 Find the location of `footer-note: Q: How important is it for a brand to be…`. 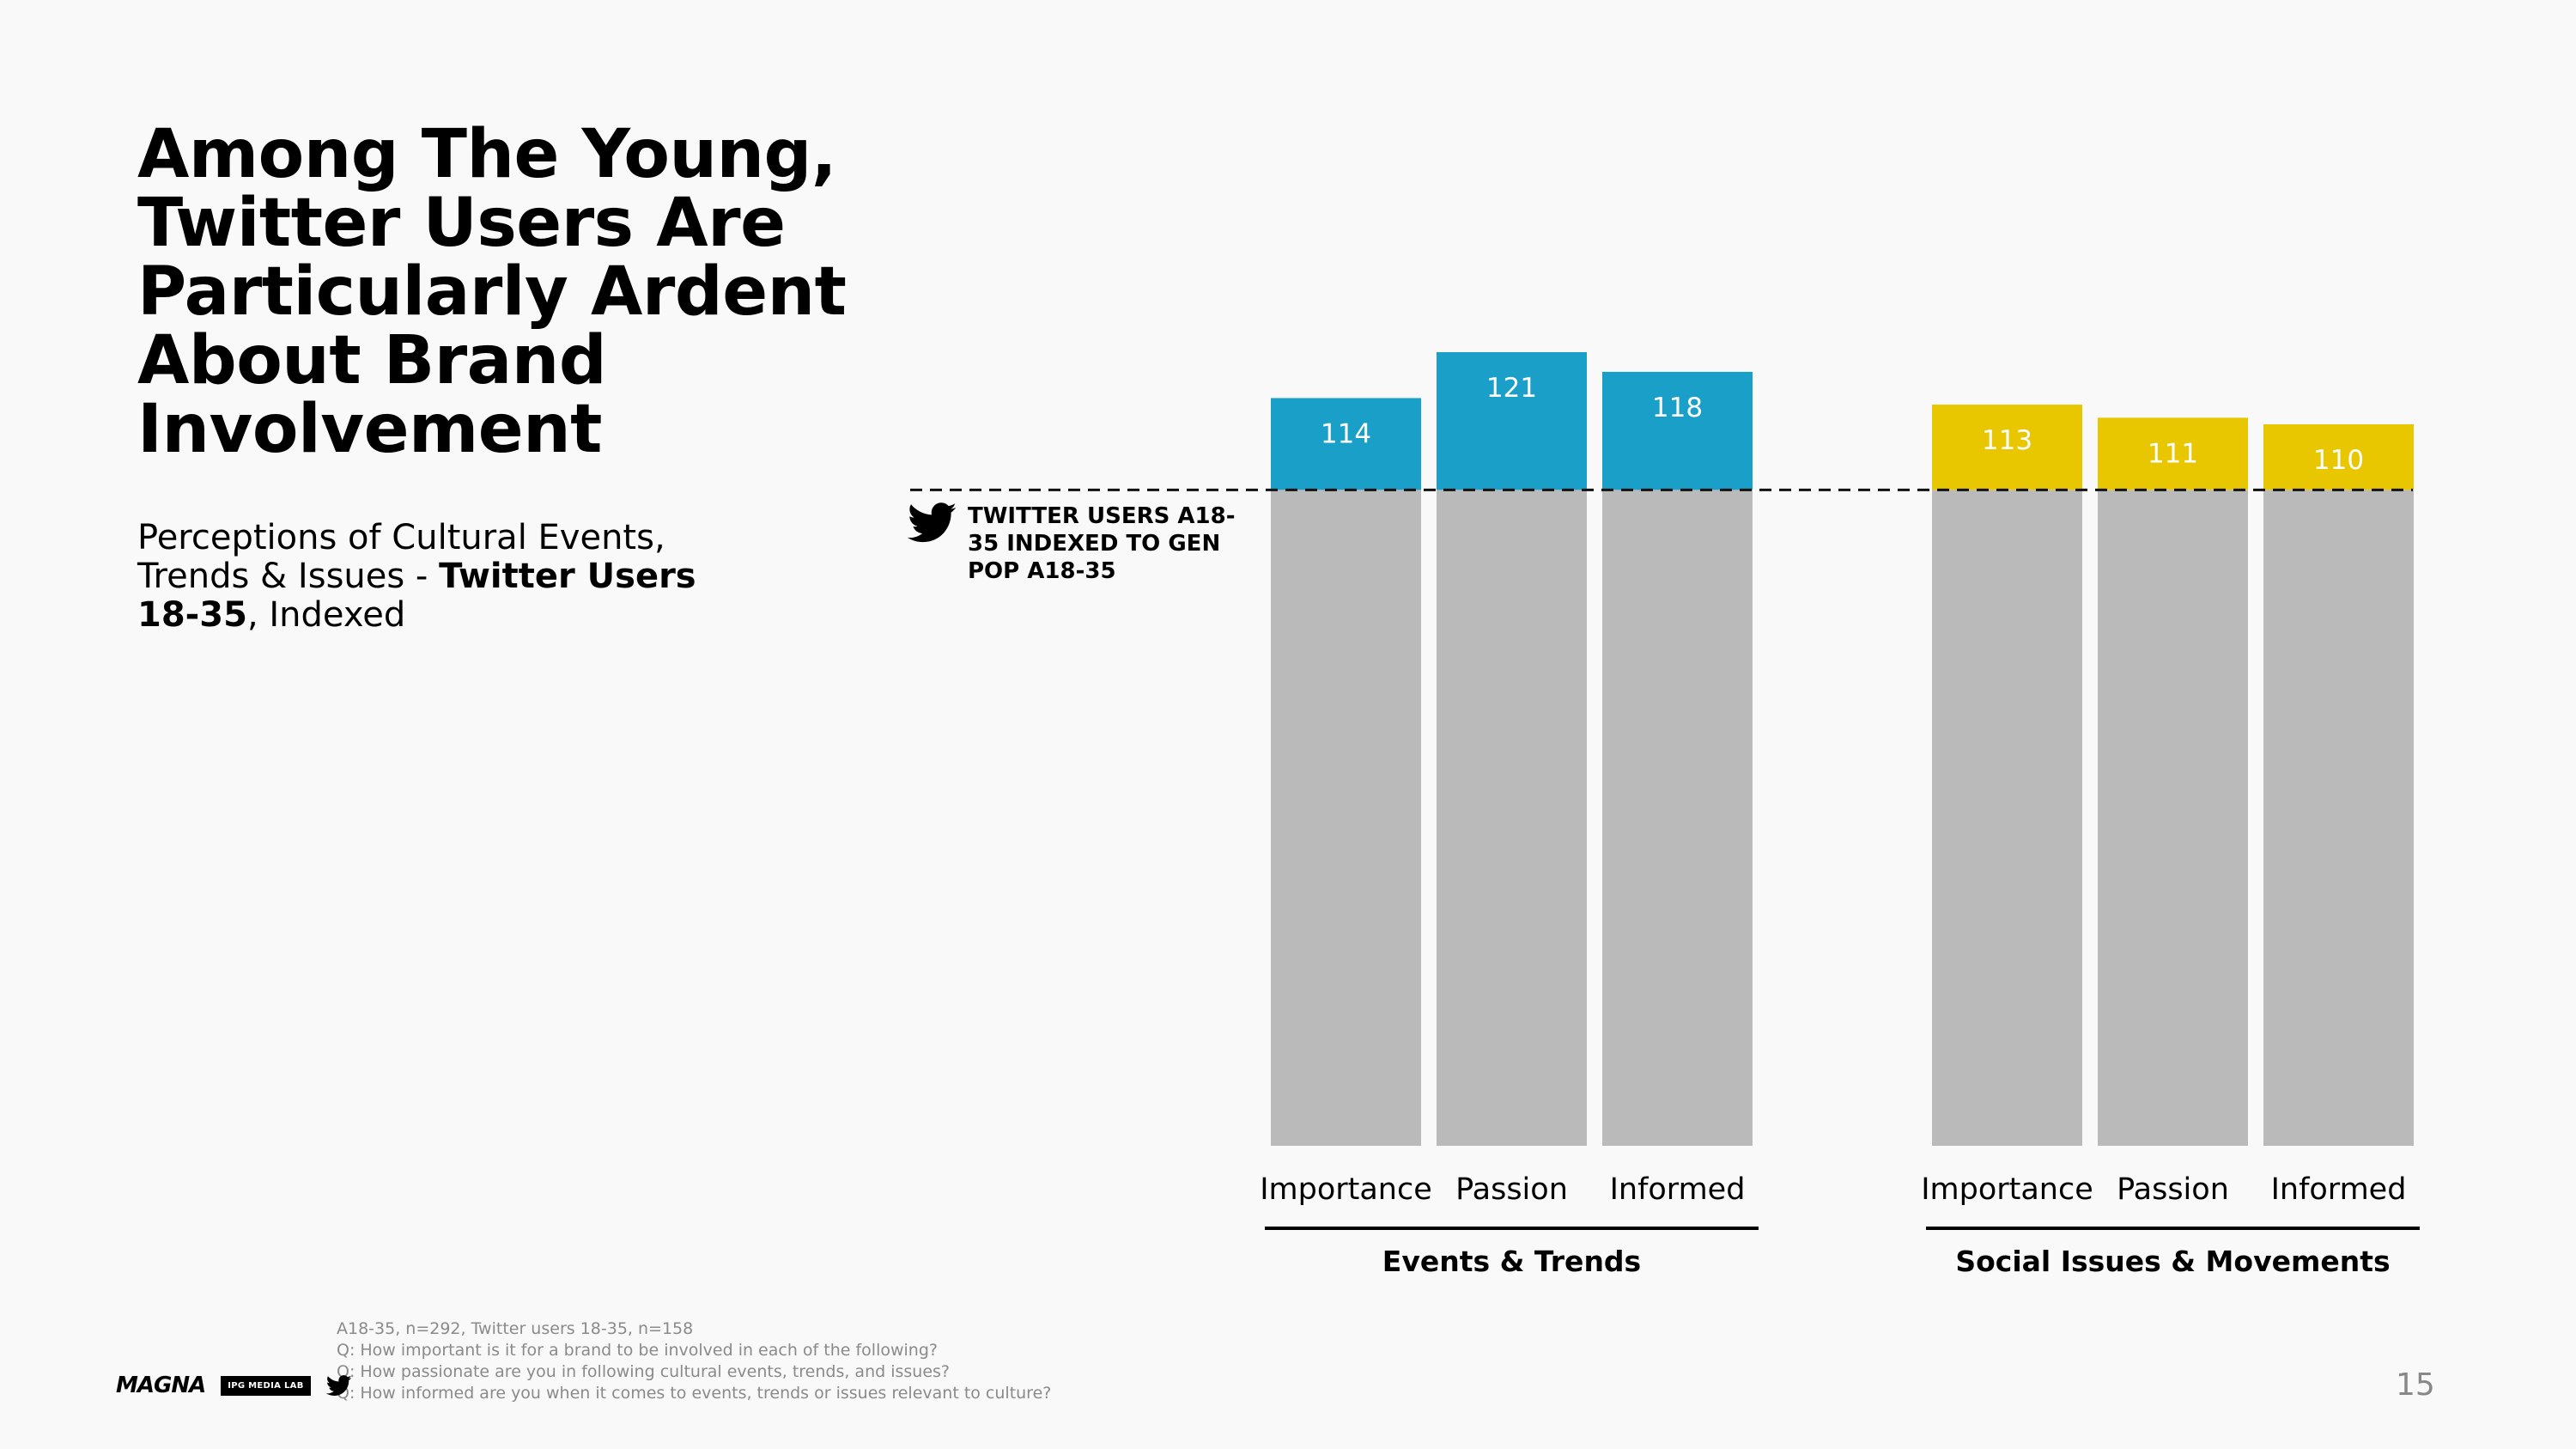

footer-note: Q: How important is it for a brand to be… is located at coordinates (638, 1350).